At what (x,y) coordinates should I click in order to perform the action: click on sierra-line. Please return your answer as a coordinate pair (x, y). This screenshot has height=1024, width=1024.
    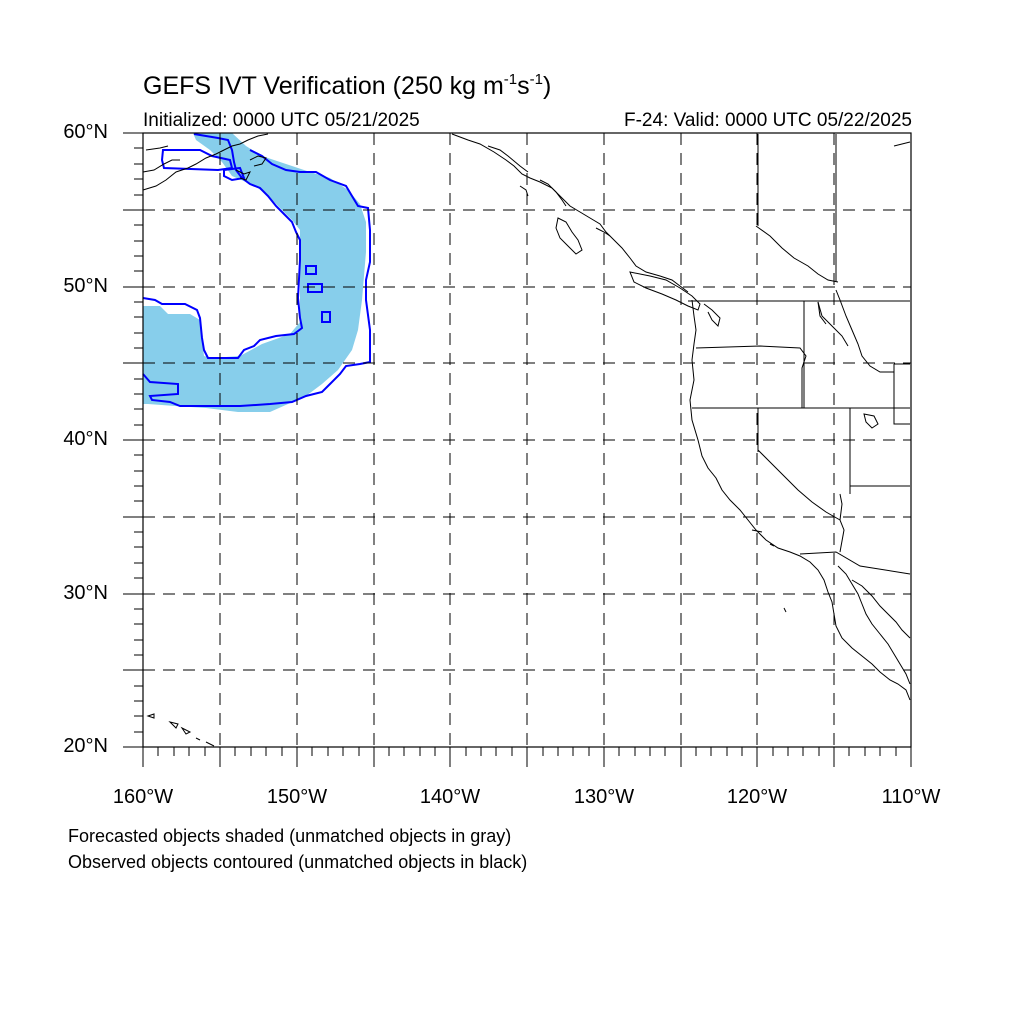
    Looking at the image, I should click on (799, 485).